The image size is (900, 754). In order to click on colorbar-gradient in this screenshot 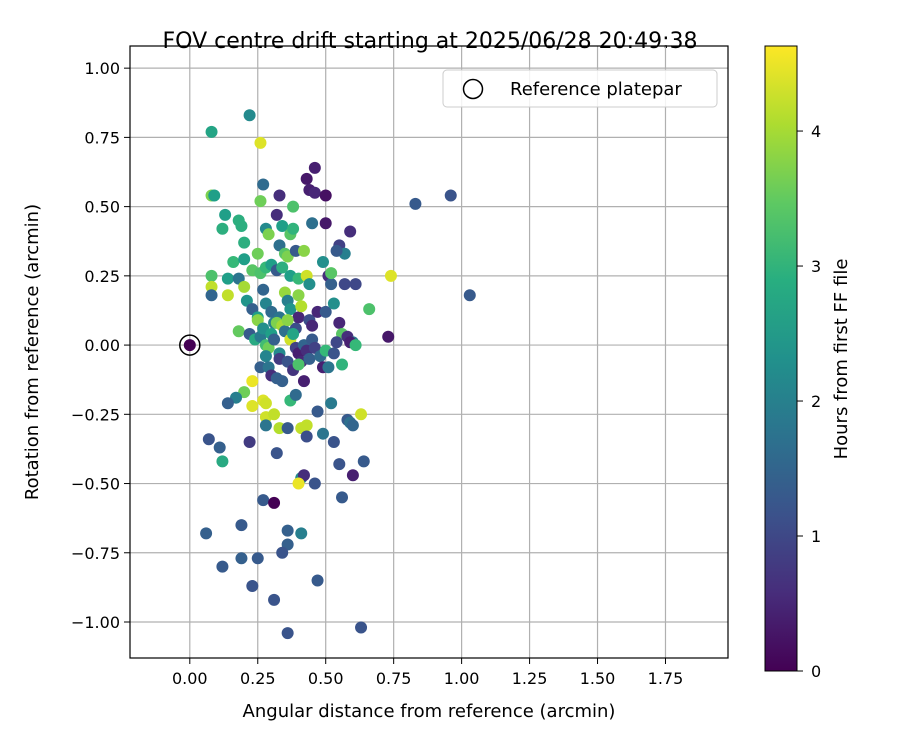, I will do `click(781, 358)`.